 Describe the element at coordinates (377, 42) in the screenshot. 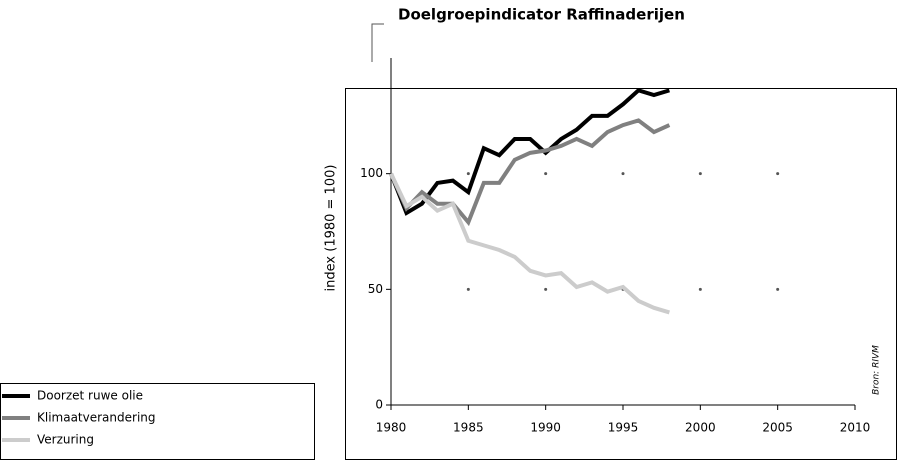

I see `title-bracket` at that location.